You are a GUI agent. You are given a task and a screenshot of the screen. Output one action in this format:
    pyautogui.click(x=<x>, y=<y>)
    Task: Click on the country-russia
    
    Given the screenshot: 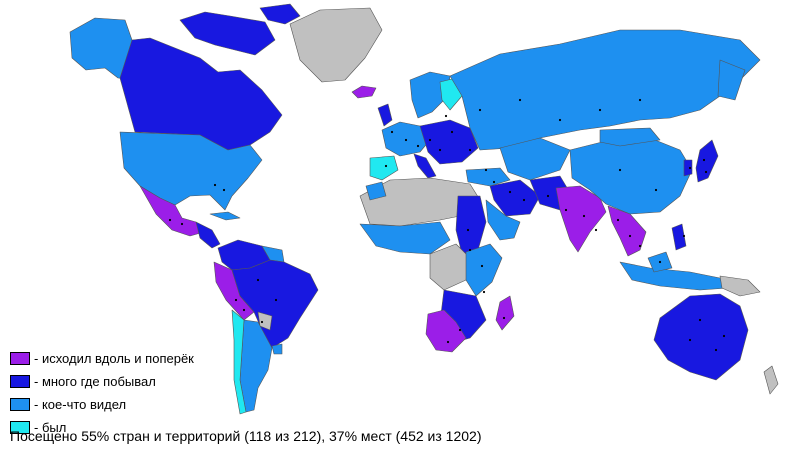 What is the action you would take?
    pyautogui.click(x=605, y=90)
    